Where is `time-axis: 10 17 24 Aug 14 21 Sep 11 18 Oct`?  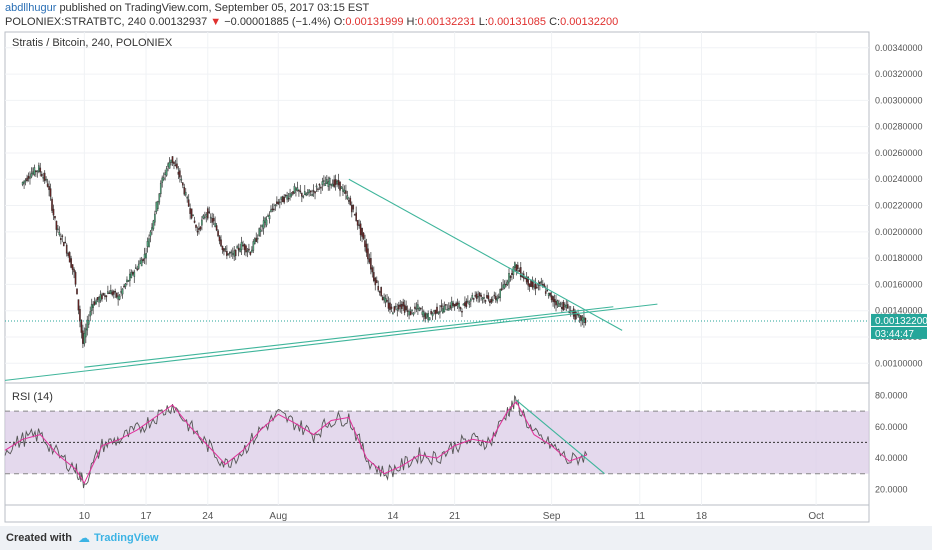
time-axis: 10 17 24 Aug 14 21 Sep 11 18 Oct is located at coordinates (451, 516).